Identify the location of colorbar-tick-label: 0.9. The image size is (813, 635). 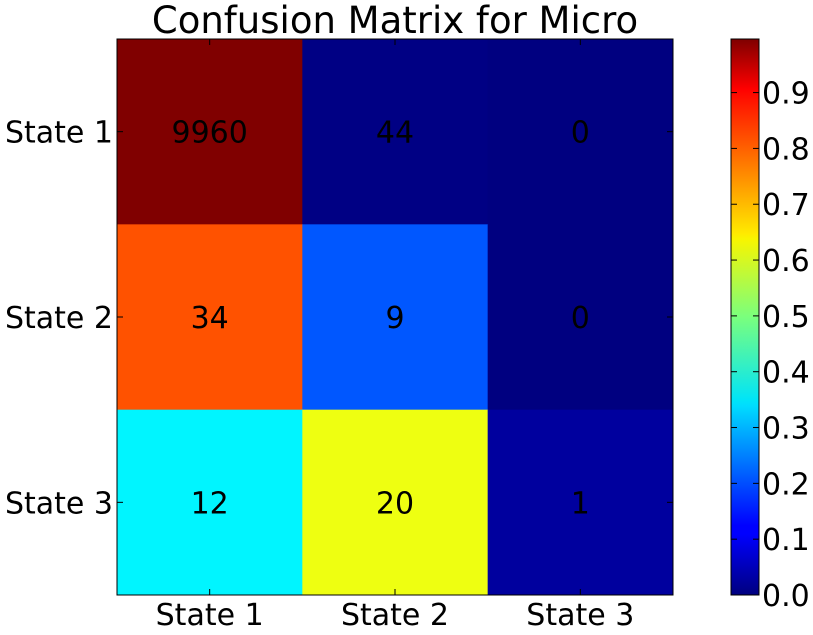
(786, 94).